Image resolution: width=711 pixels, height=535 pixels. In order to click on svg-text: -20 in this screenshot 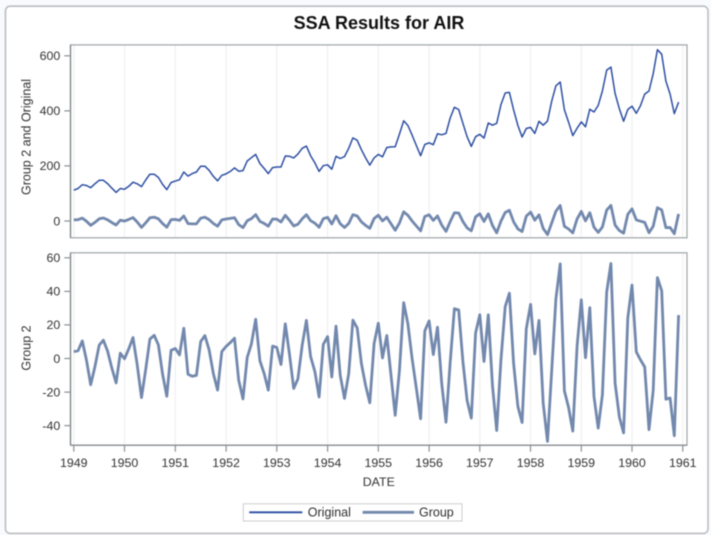, I will do `click(51, 392)`.